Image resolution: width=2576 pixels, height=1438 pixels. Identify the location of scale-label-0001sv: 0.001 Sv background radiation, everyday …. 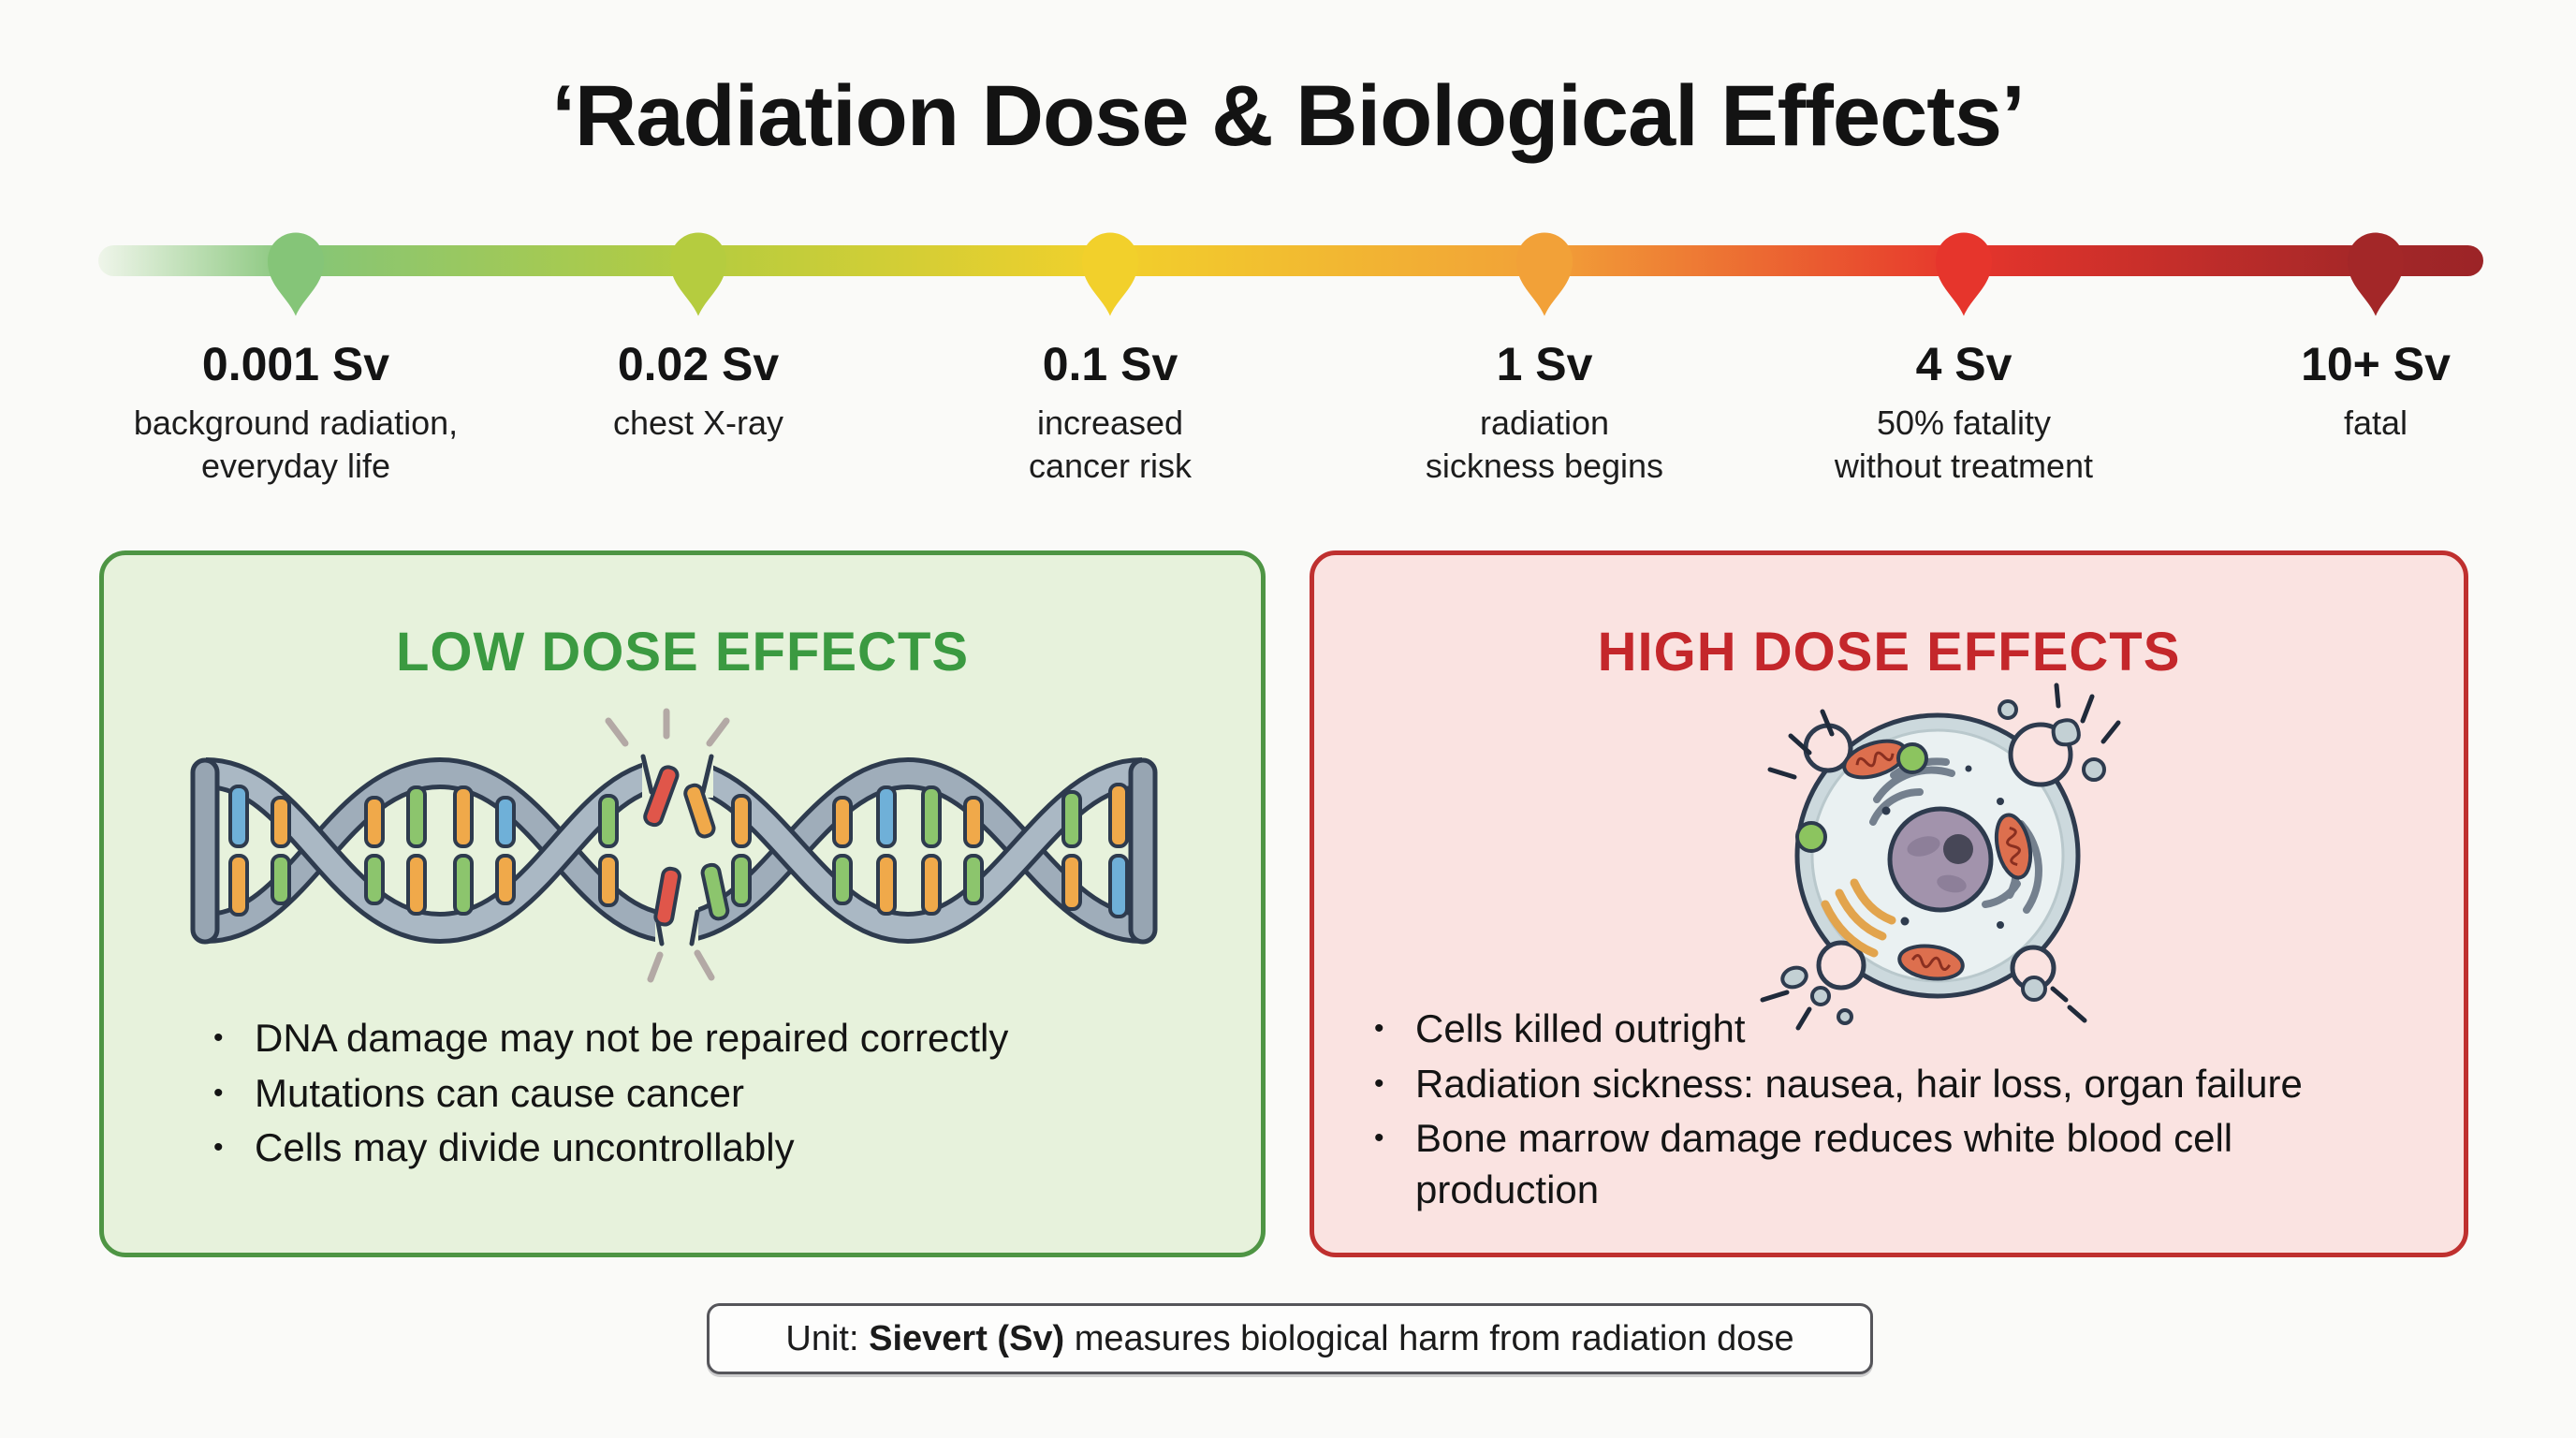
(297, 413).